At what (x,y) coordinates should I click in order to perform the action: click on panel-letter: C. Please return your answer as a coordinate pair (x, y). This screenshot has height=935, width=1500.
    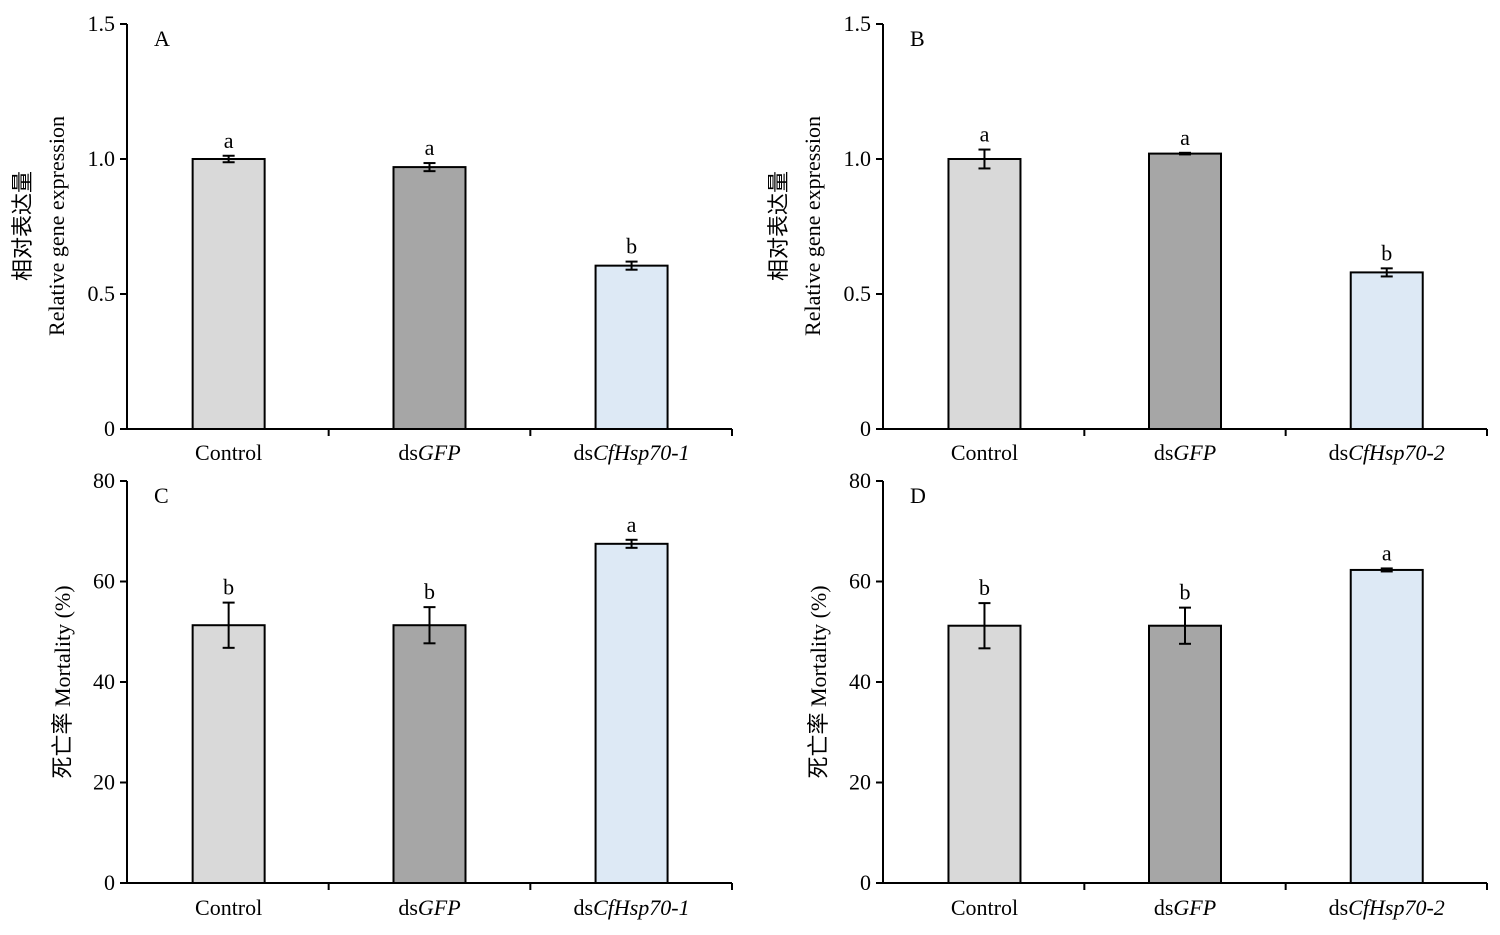
    Looking at the image, I should click on (161, 495).